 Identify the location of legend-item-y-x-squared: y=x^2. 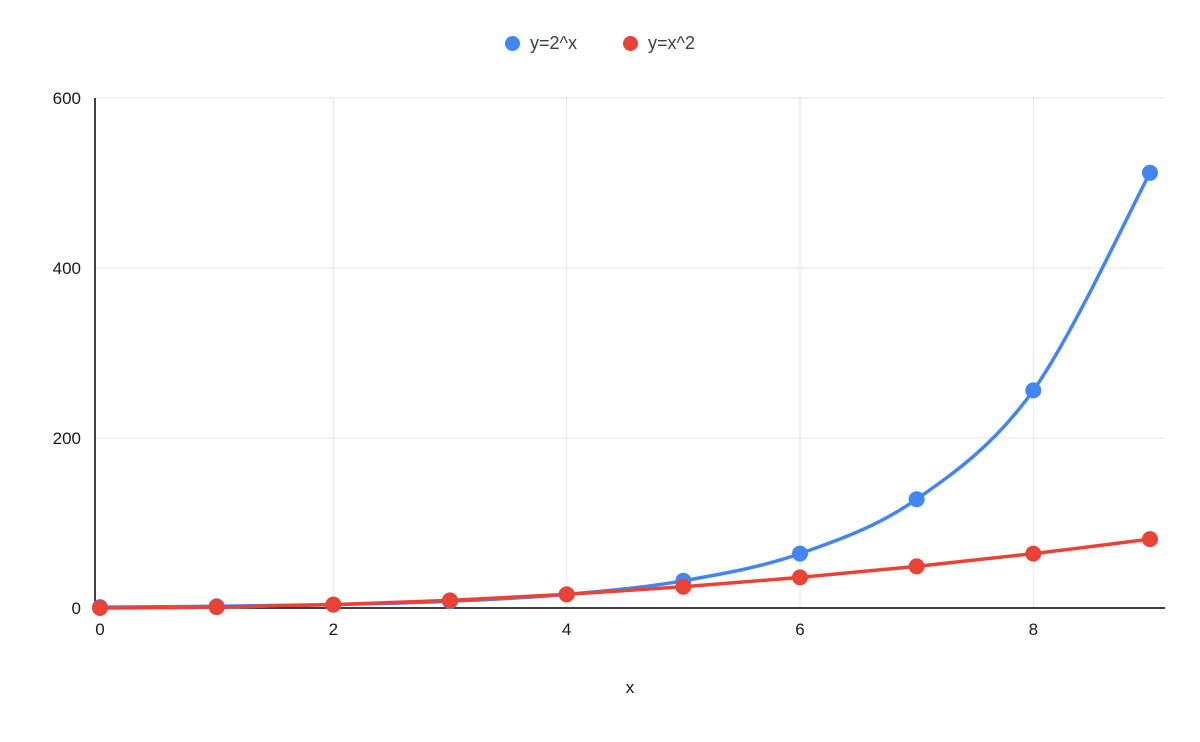
(659, 43).